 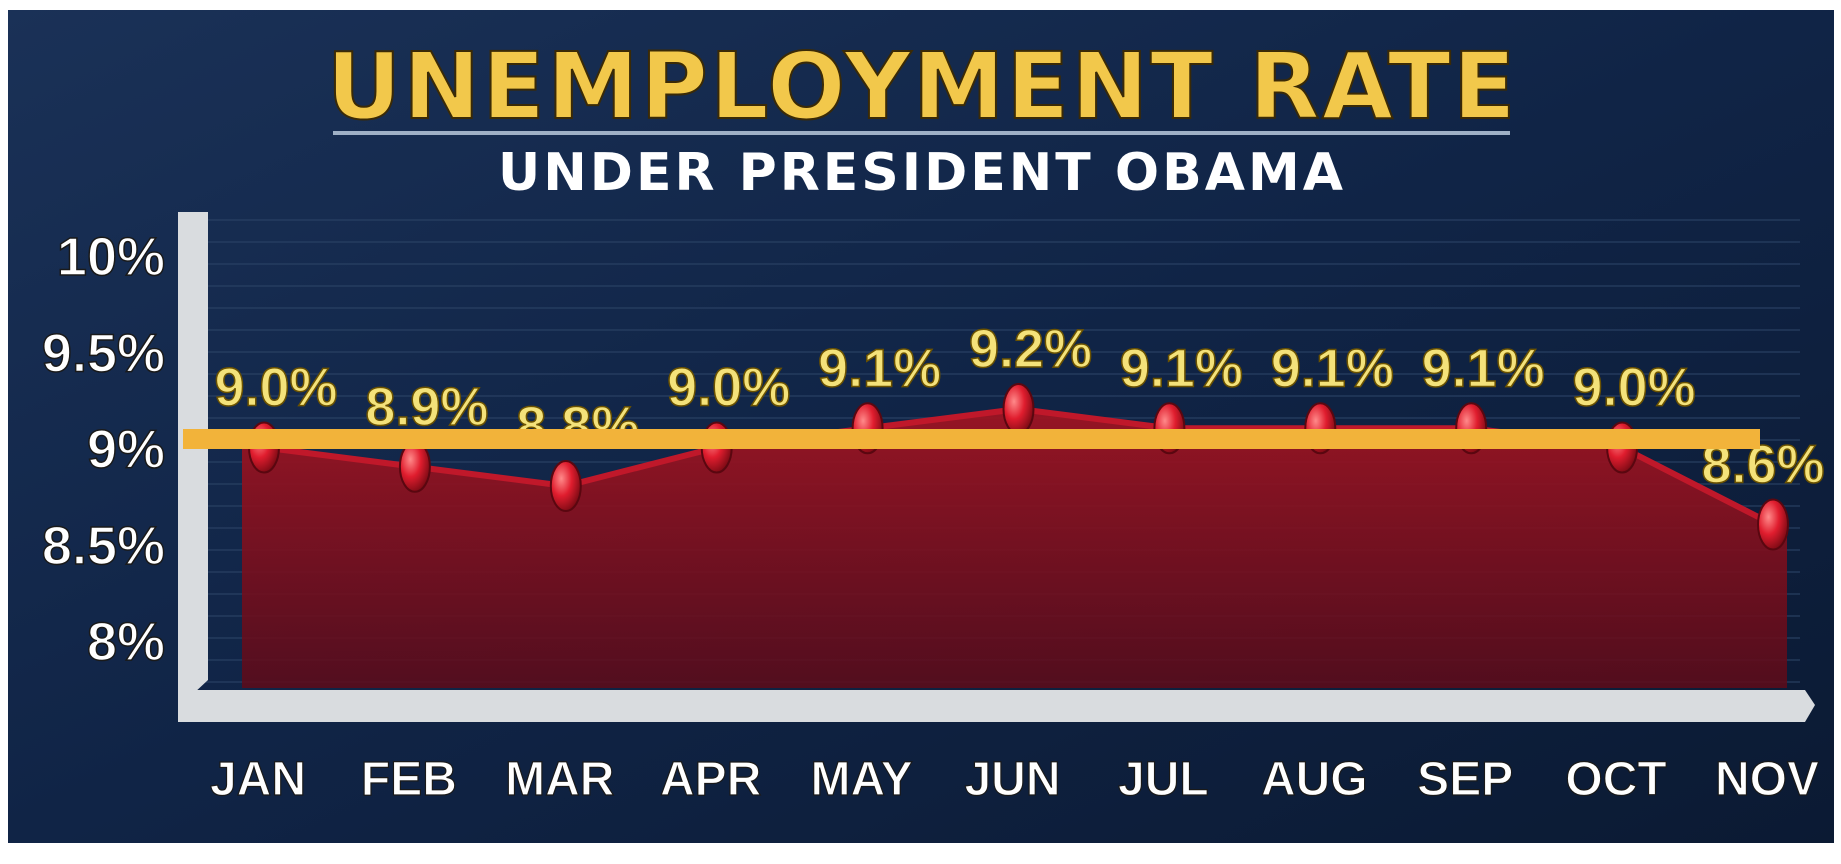 What do you see at coordinates (1030, 349) in the screenshot?
I see `data-label: 9.2%` at bounding box center [1030, 349].